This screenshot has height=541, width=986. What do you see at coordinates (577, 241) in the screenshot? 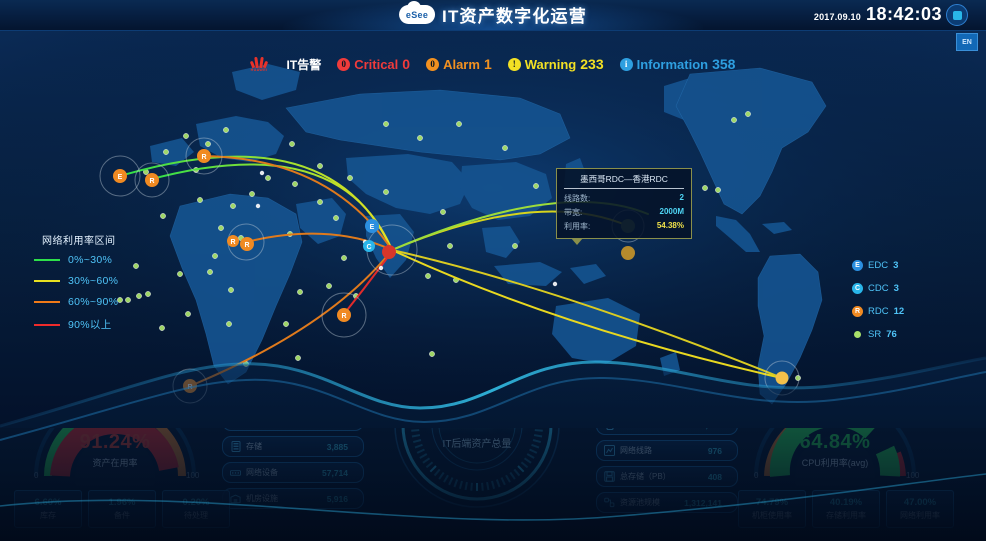
I see `tooltip-arrow` at bounding box center [577, 241].